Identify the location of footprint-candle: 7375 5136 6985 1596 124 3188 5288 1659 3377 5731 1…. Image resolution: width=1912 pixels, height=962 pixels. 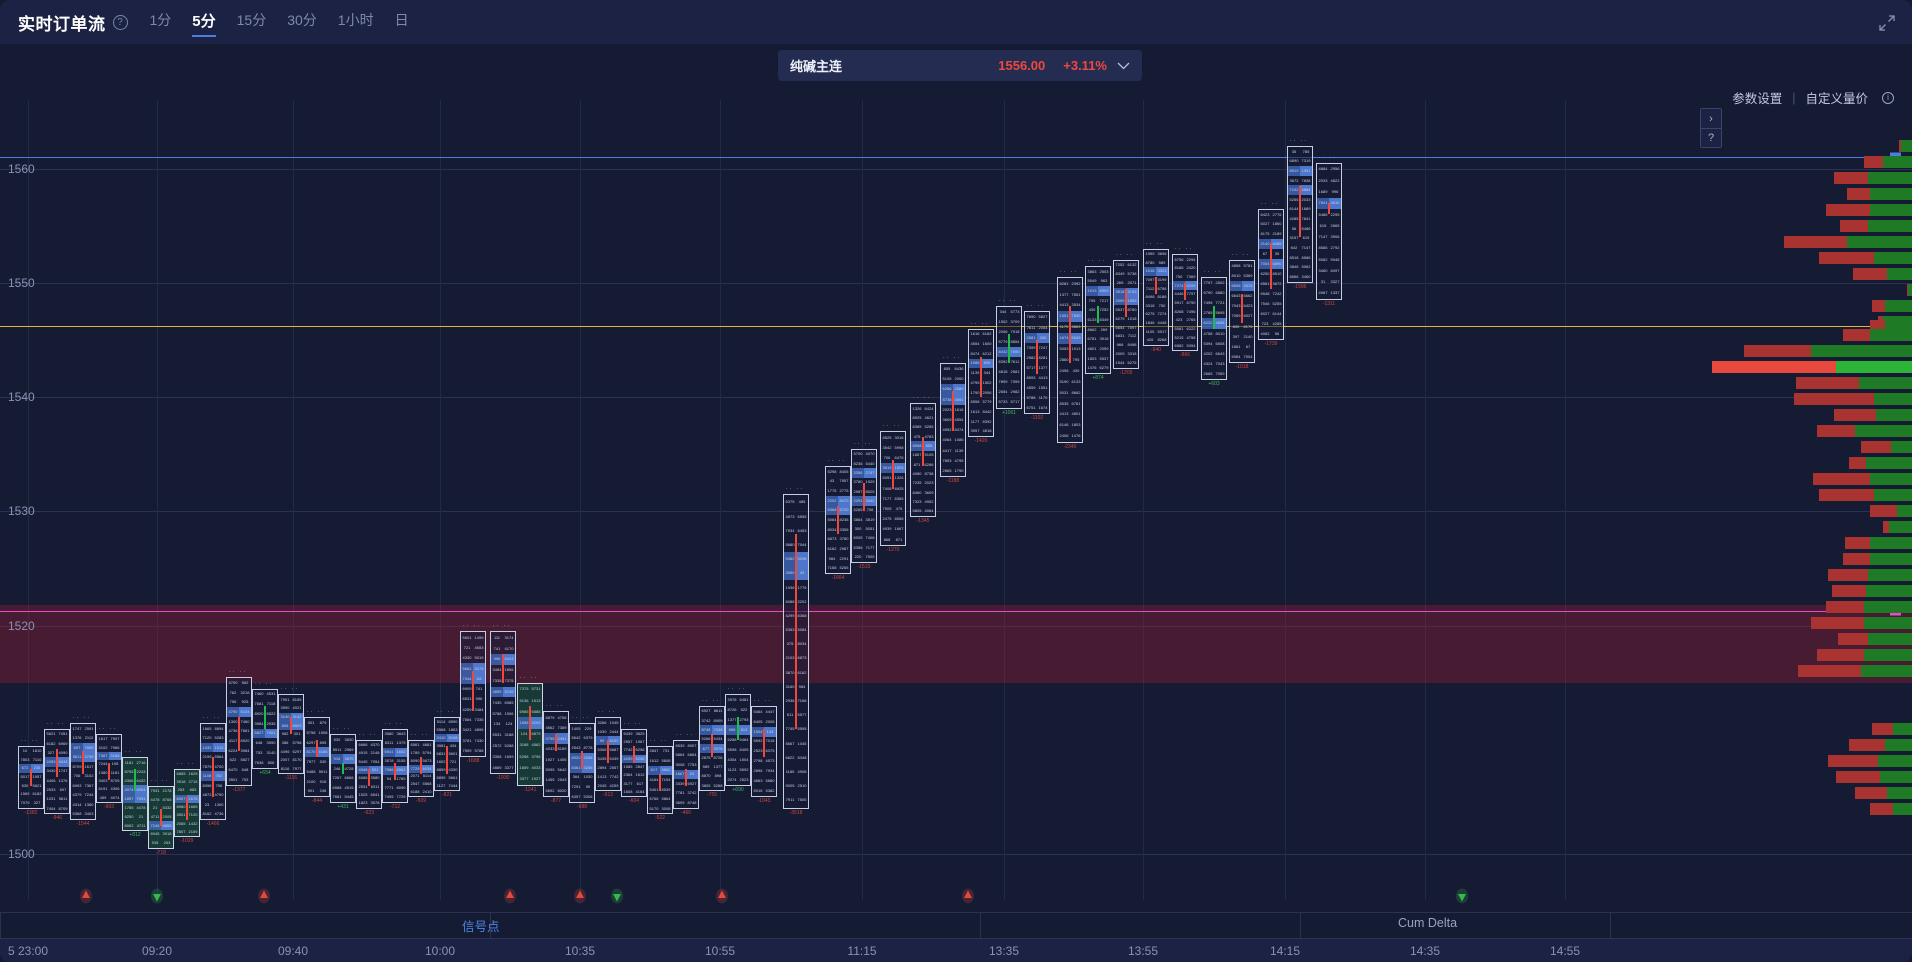
(530, 734).